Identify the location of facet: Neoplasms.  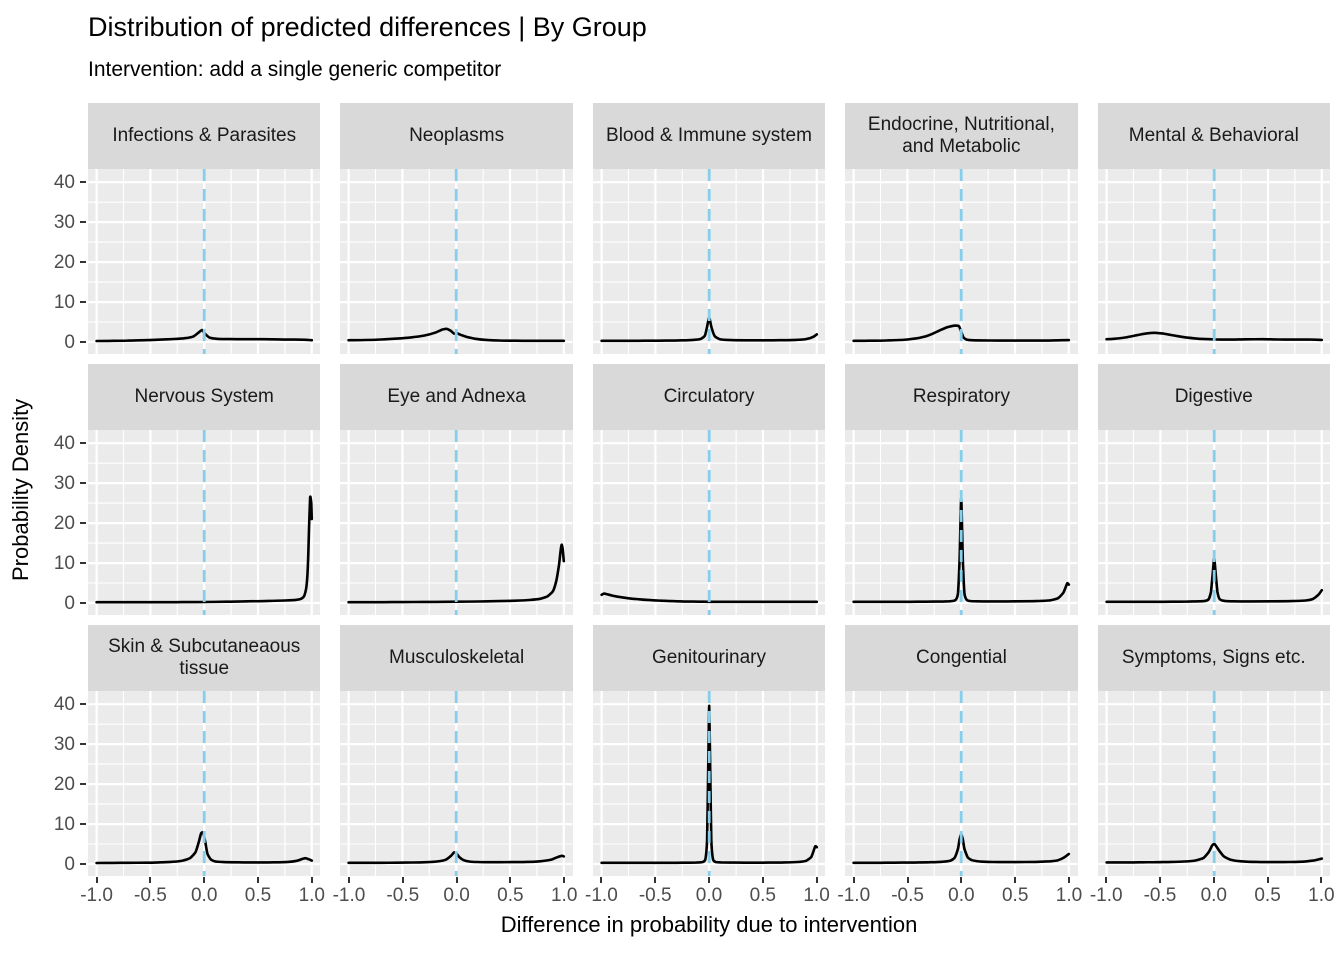
(456, 228).